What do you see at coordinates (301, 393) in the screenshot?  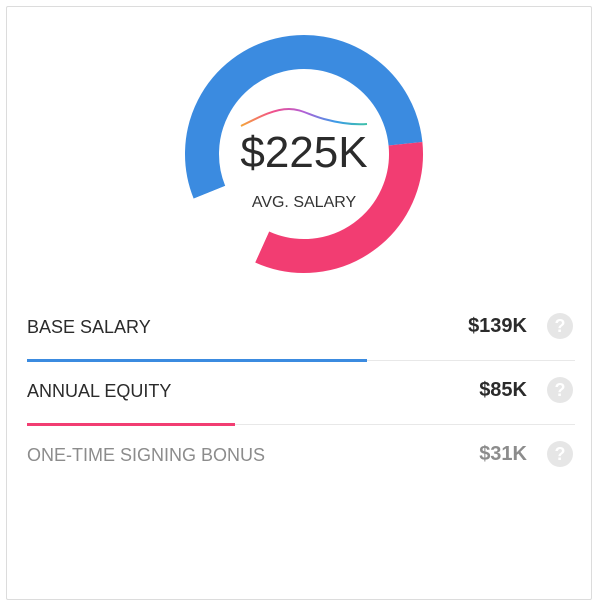 I see `annual-equity-row: ANNUAL EQUITY $85K ?` at bounding box center [301, 393].